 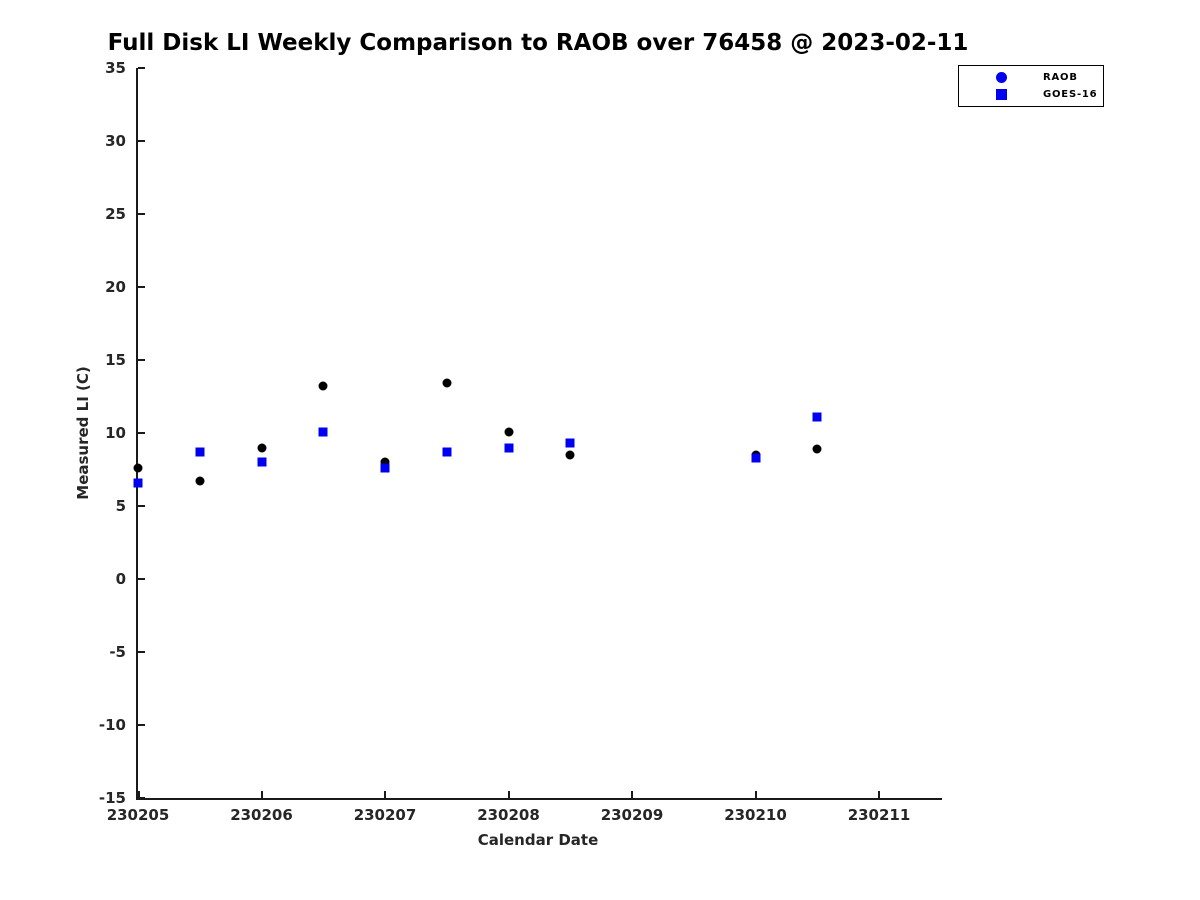 What do you see at coordinates (83, 433) in the screenshot?
I see `y-axis-label: Measured LI (C)` at bounding box center [83, 433].